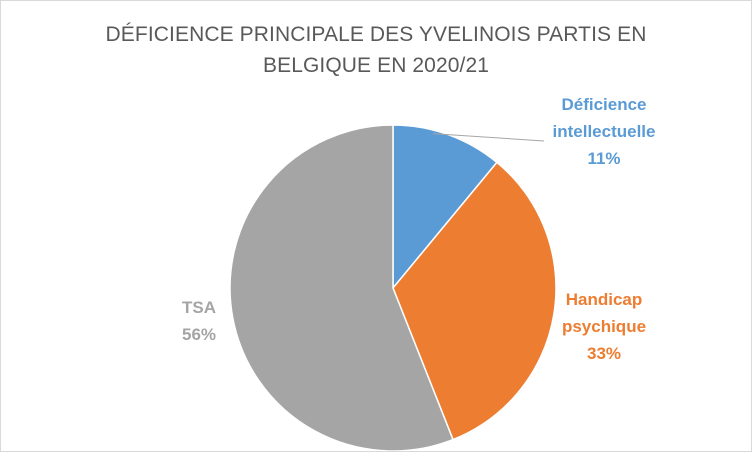 The height and width of the screenshot is (452, 752). What do you see at coordinates (604, 353) in the screenshot?
I see `data-label-handicap-value: 33%` at bounding box center [604, 353].